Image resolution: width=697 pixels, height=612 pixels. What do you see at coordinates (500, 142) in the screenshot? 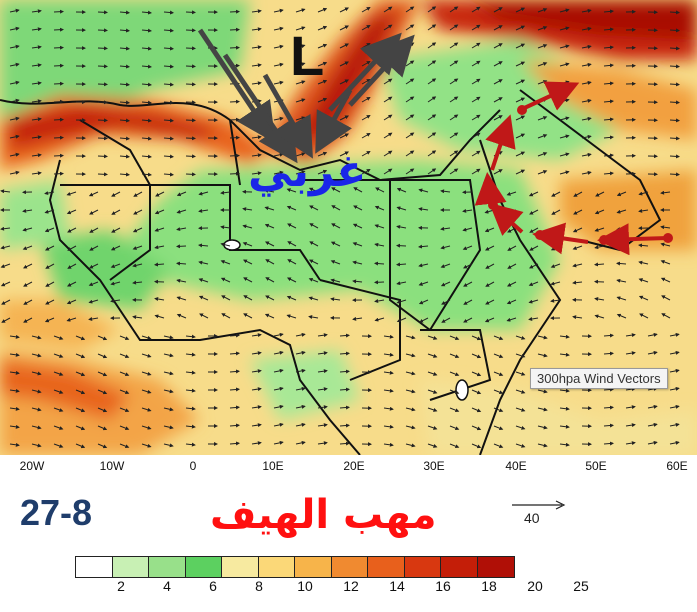
I see `red-arrow` at bounding box center [500, 142].